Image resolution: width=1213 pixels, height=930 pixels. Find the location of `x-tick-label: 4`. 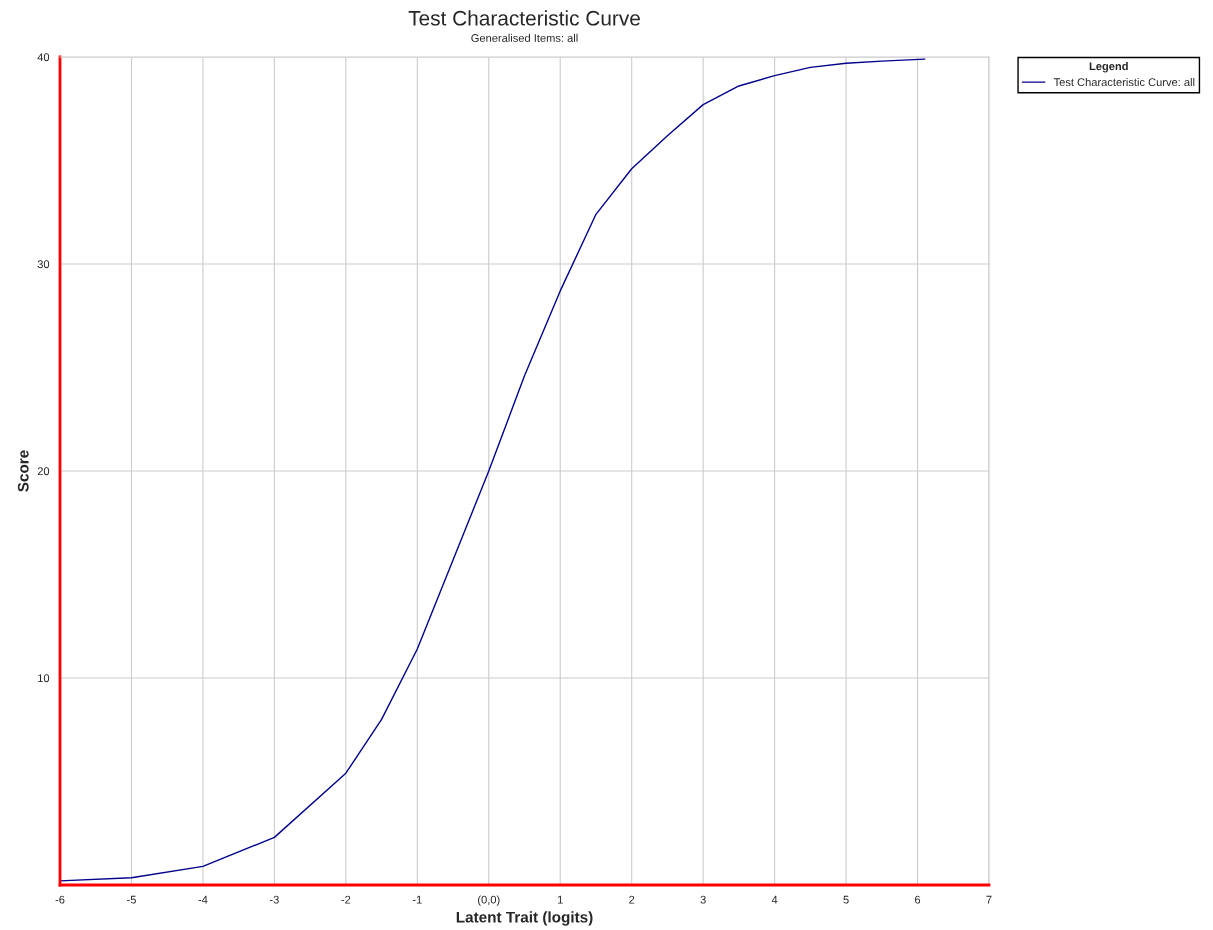

x-tick-label: 4 is located at coordinates (774, 899).